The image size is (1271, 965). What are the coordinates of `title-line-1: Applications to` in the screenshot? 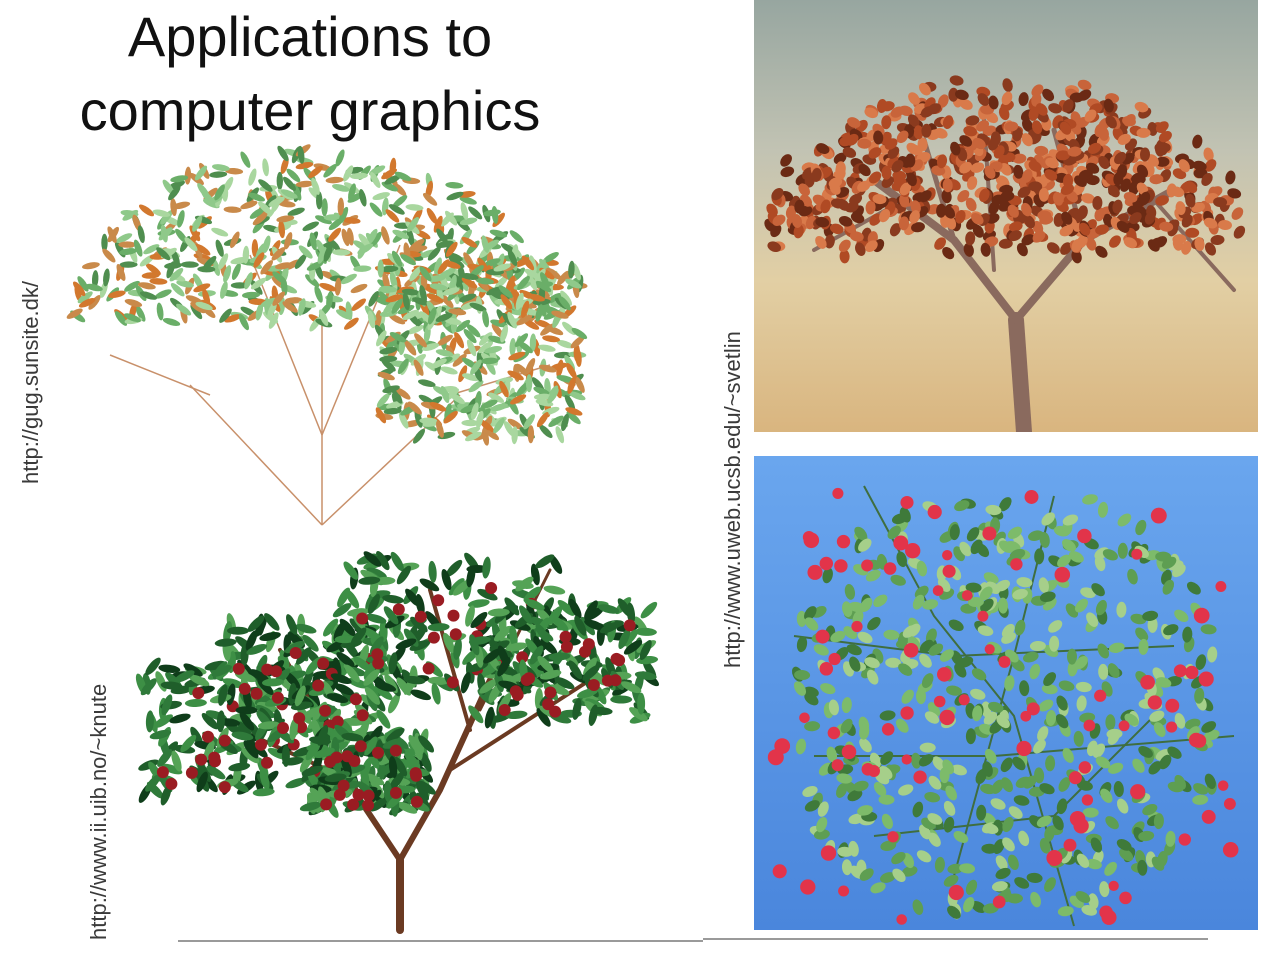 It's located at (310, 36).